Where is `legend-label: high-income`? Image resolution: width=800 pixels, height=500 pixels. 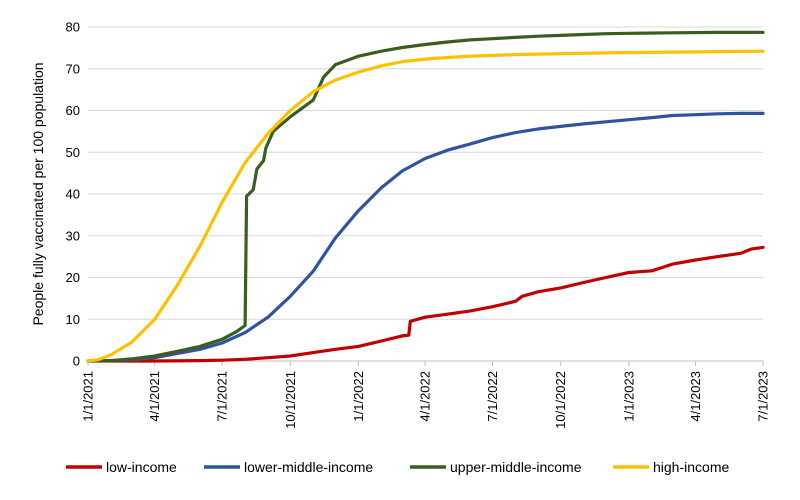
legend-label: high-income is located at coordinates (691, 467).